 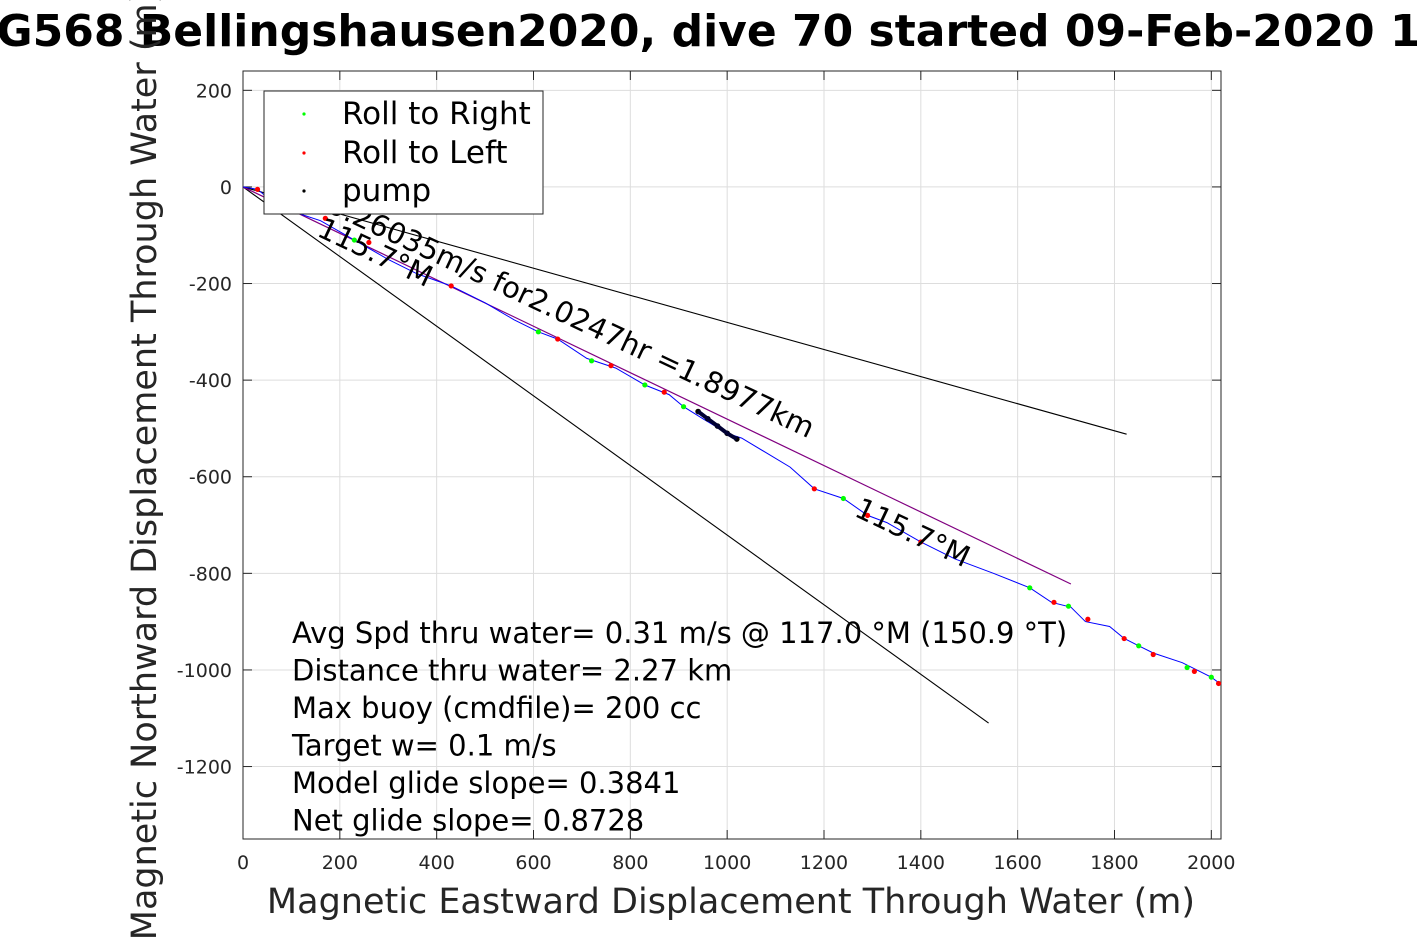 What do you see at coordinates (226, 188) in the screenshot?
I see `y-tick-label: 0` at bounding box center [226, 188].